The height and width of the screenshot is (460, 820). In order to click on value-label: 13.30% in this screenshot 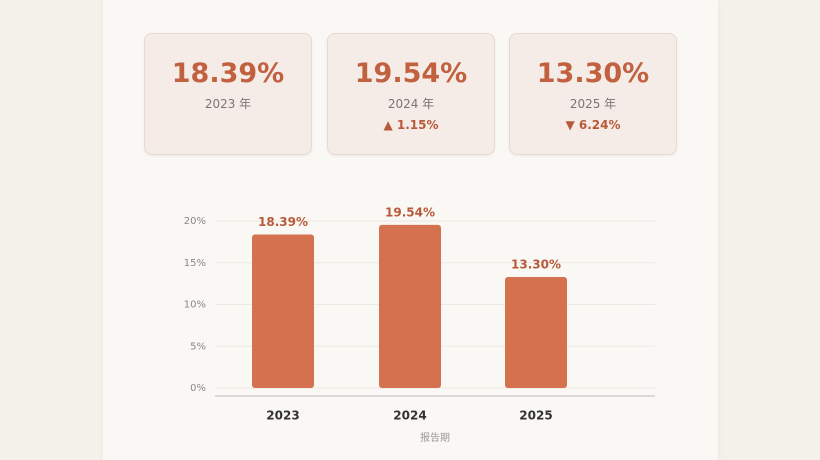, I will do `click(536, 264)`.